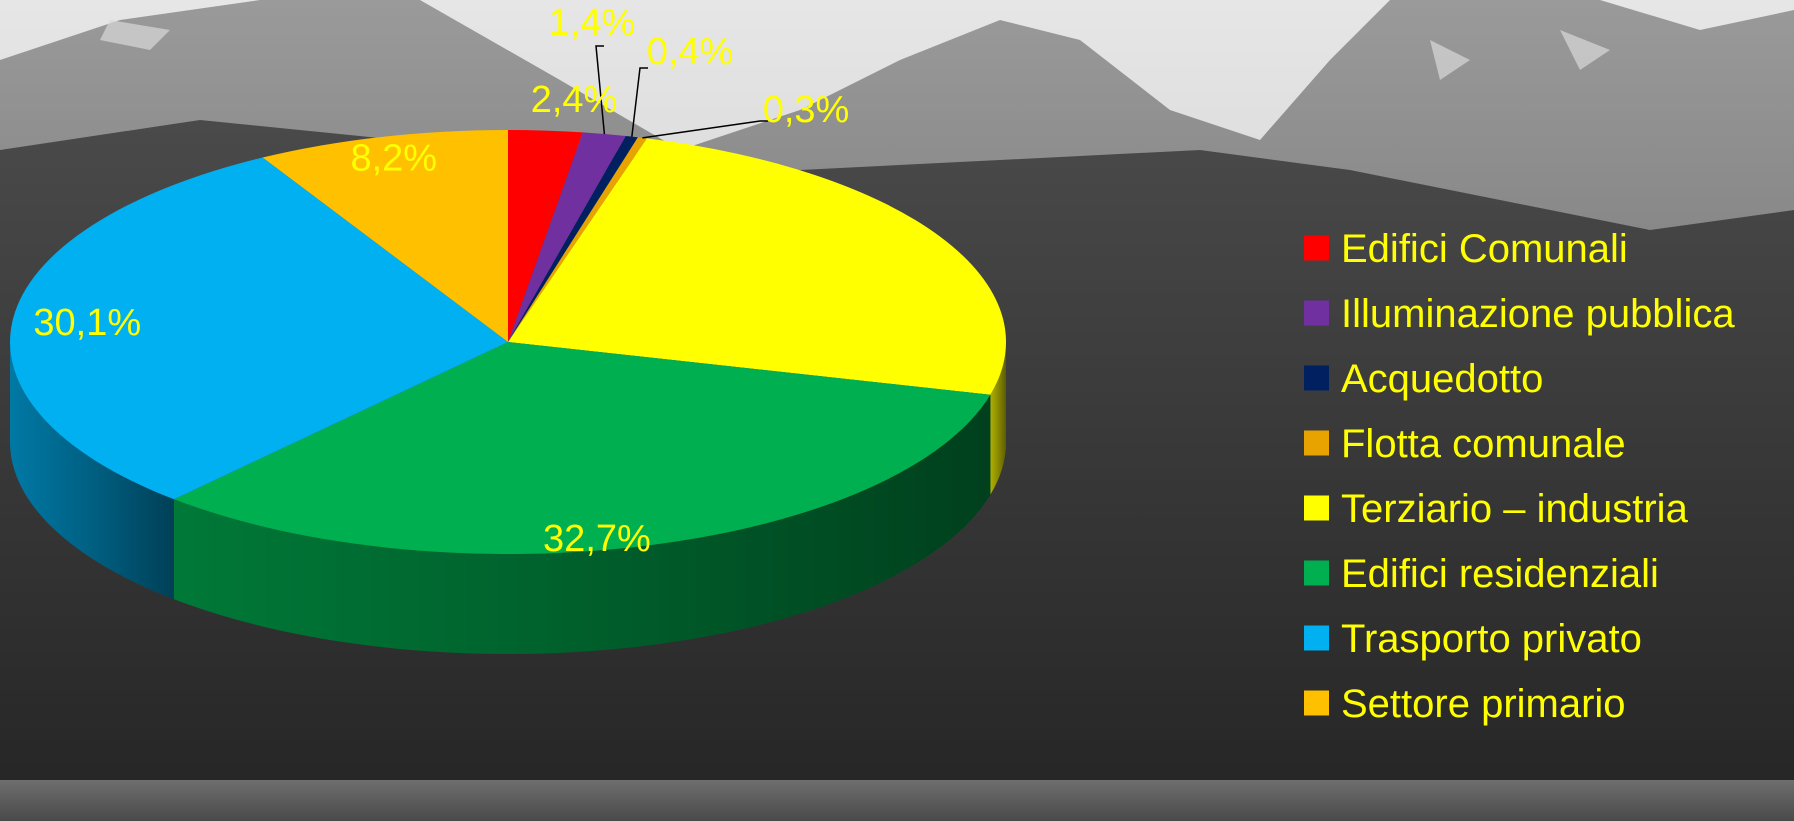 This screenshot has width=1794, height=821. I want to click on legend-label-3: Flotta comunale, so click(1483, 444).